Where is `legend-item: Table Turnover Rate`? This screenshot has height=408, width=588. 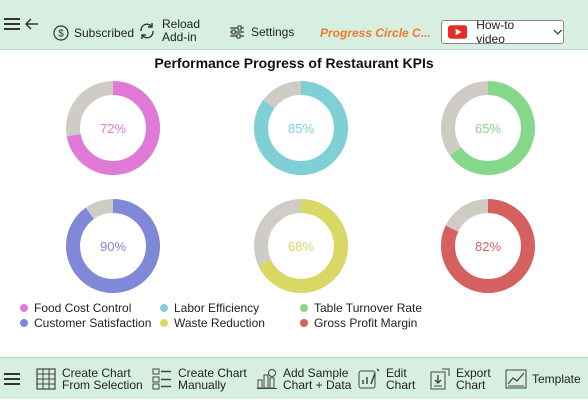 legend-item: Table Turnover Rate is located at coordinates (361, 308).